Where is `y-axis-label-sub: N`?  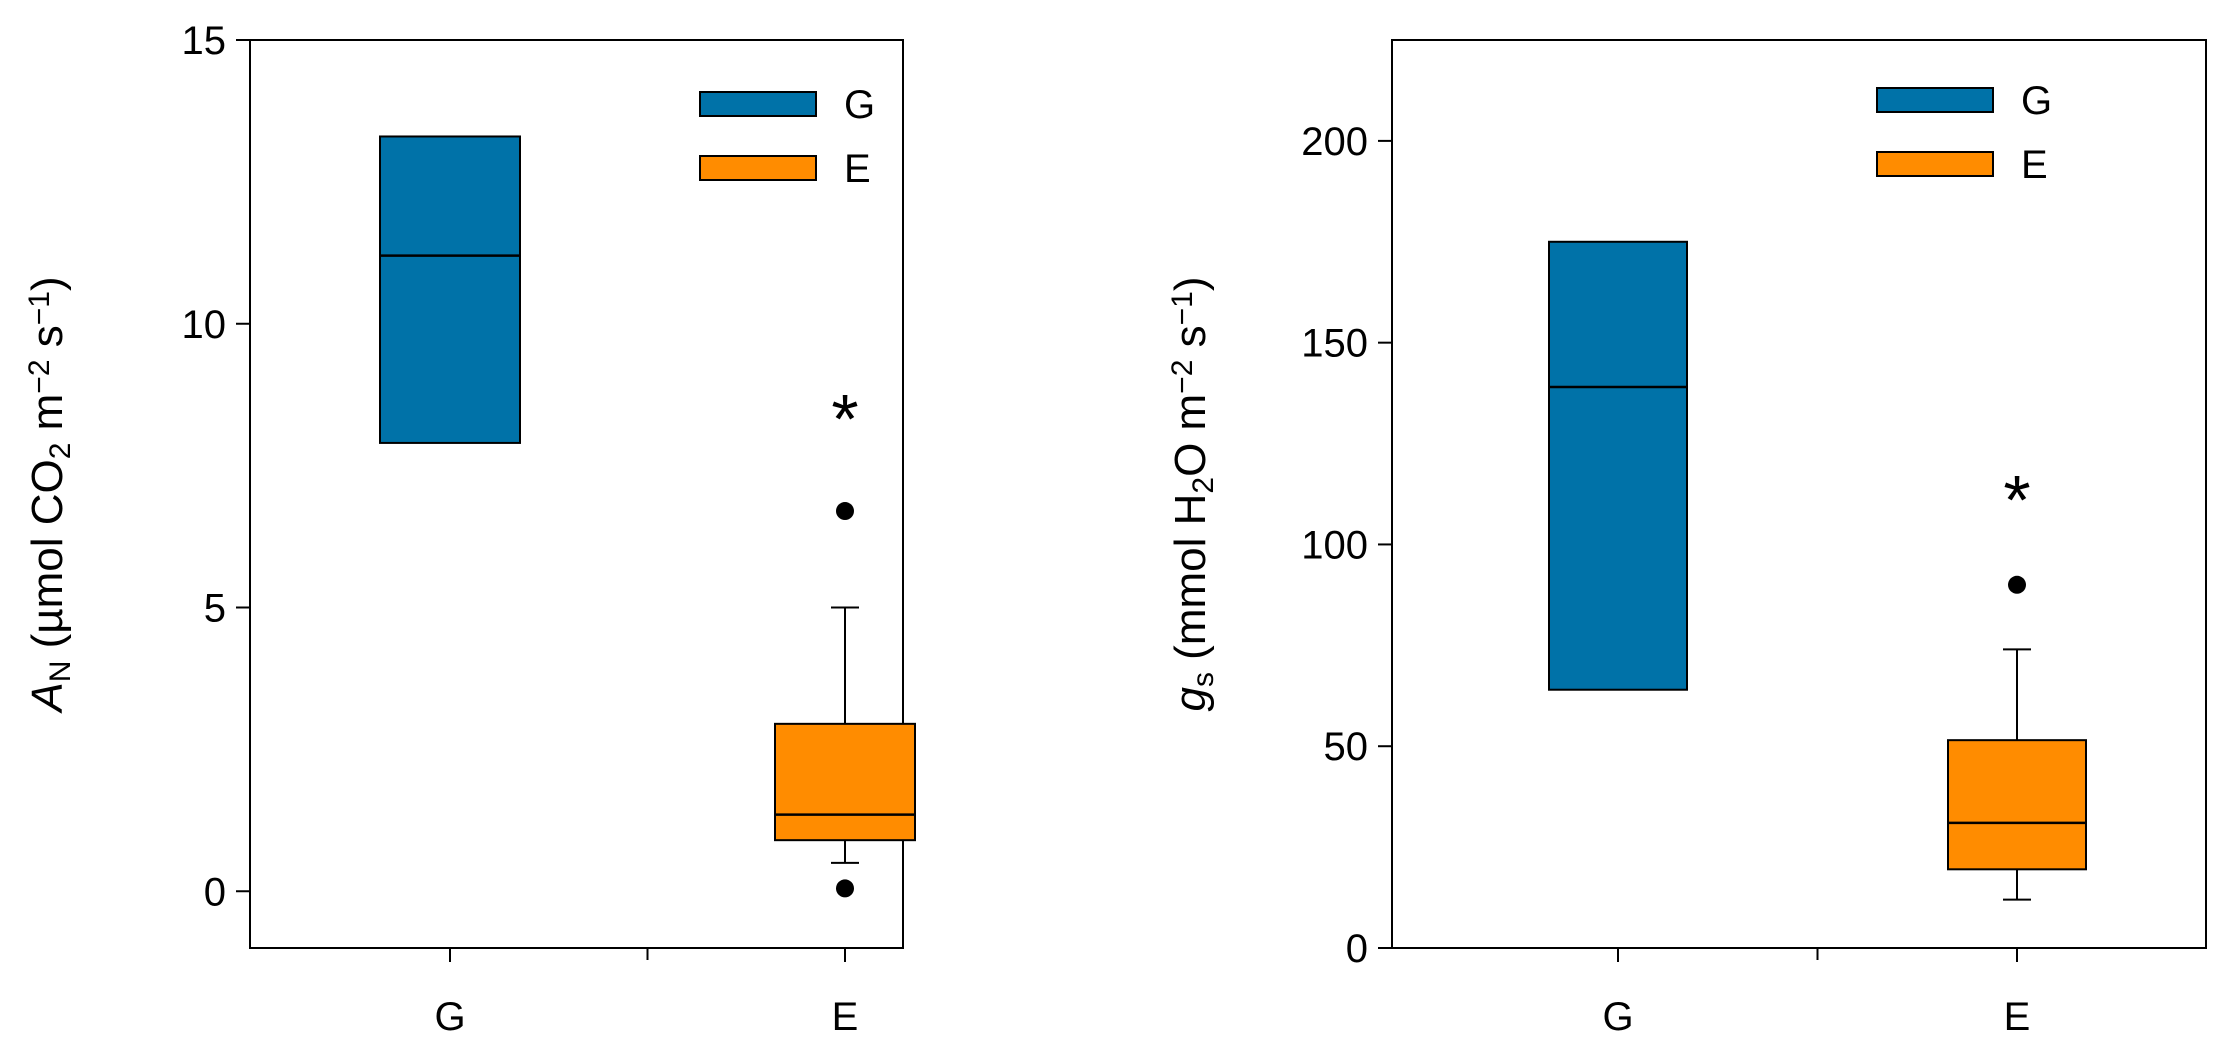
y-axis-label-sub: N is located at coordinates (60, 672).